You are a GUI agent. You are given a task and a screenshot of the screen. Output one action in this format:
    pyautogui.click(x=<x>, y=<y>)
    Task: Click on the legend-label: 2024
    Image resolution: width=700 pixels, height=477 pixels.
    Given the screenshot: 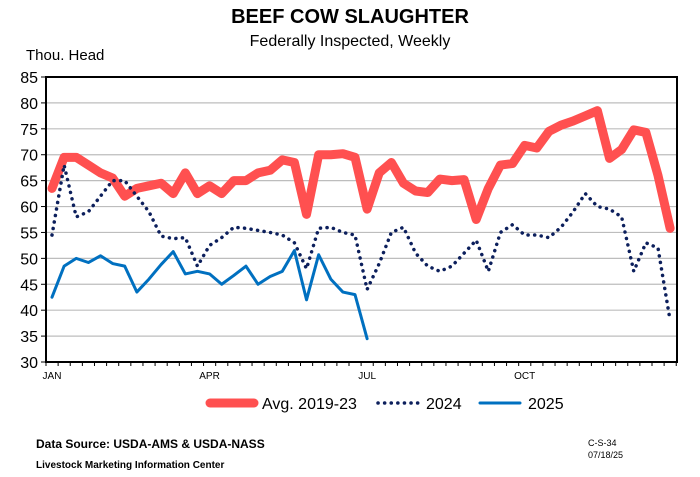 What is the action you would take?
    pyautogui.click(x=444, y=404)
    